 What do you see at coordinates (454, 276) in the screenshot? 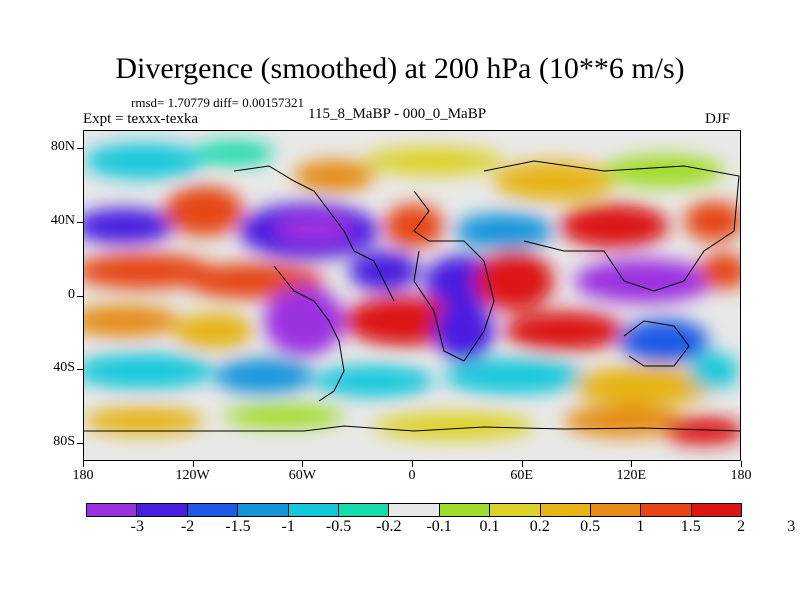
I see `coastline-africa-europe` at bounding box center [454, 276].